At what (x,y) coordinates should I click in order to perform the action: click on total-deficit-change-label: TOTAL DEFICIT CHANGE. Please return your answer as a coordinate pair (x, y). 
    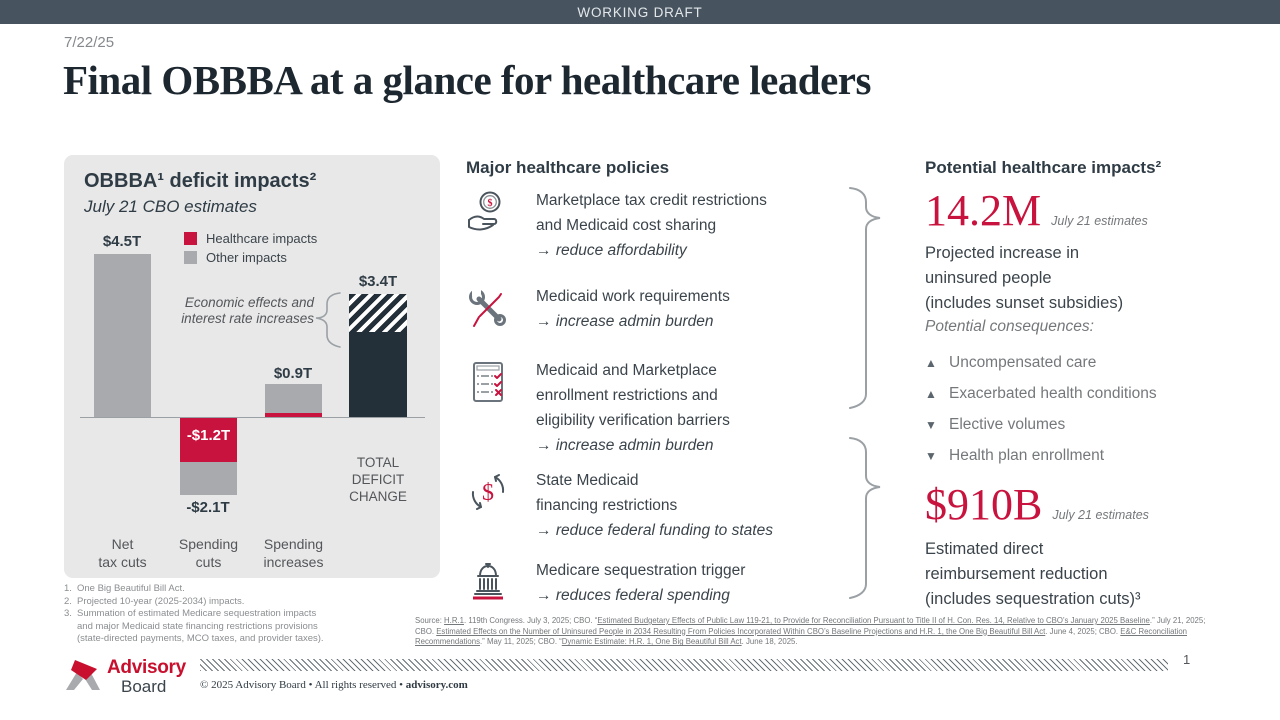
    Looking at the image, I should click on (378, 479).